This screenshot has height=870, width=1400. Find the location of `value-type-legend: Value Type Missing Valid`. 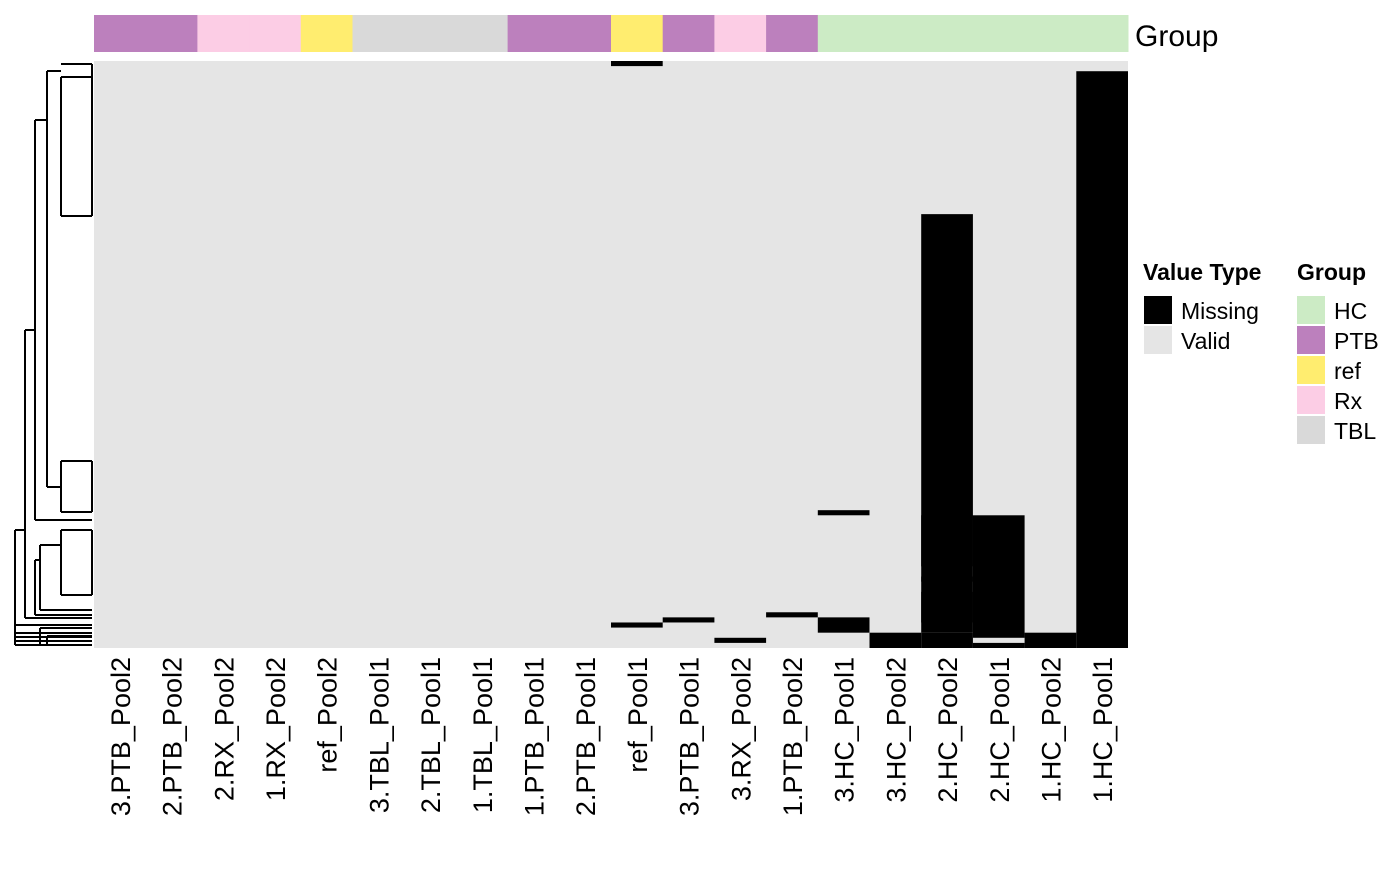

value-type-legend: Value Type Missing Valid is located at coordinates (1202, 306).